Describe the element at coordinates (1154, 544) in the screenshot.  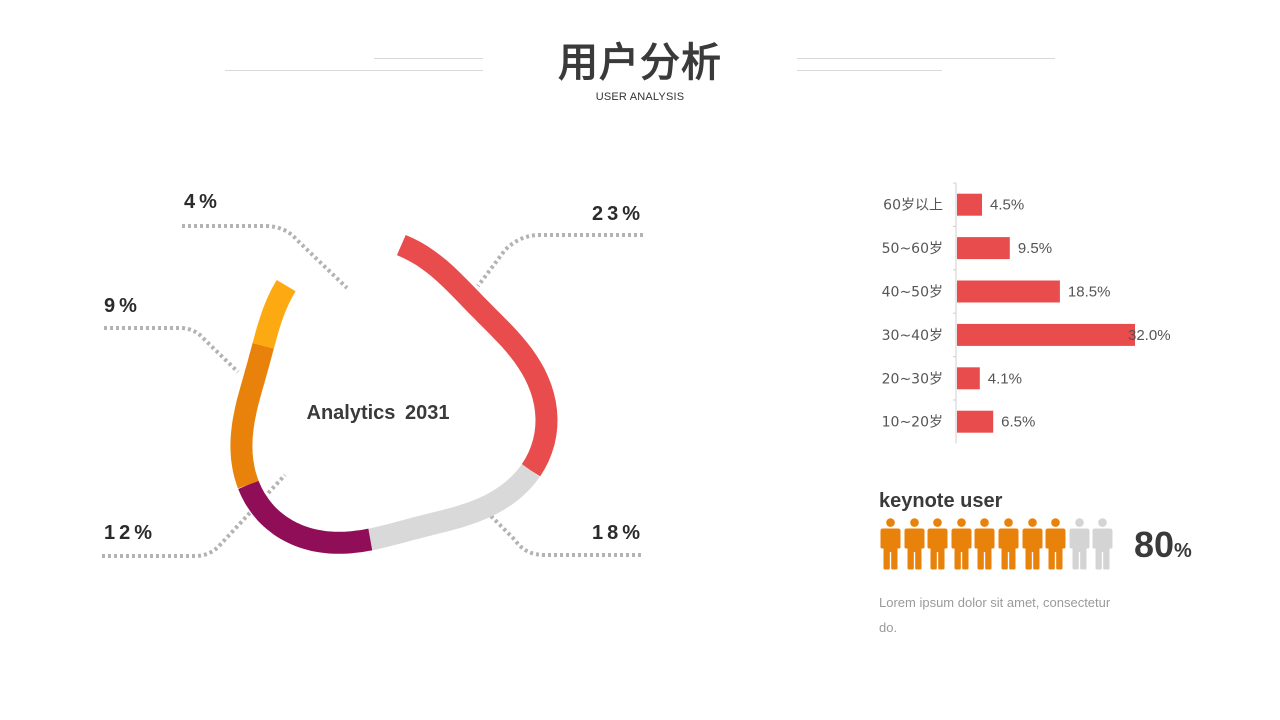
I see `keynote-value-number: 80` at that location.